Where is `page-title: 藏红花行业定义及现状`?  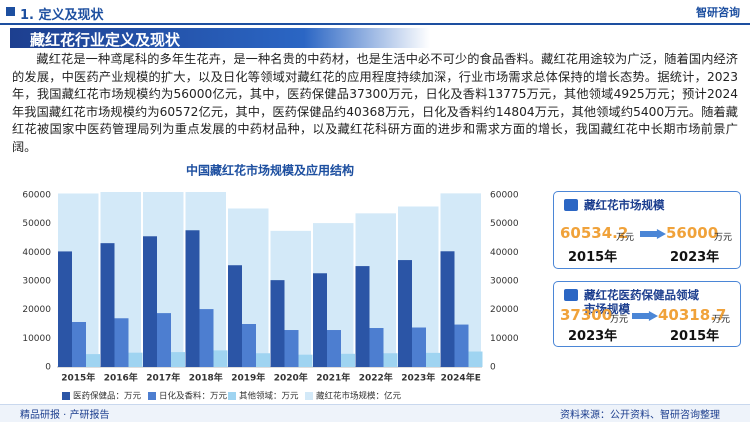 page-title: 藏红花行业定义及现状 is located at coordinates (105, 40).